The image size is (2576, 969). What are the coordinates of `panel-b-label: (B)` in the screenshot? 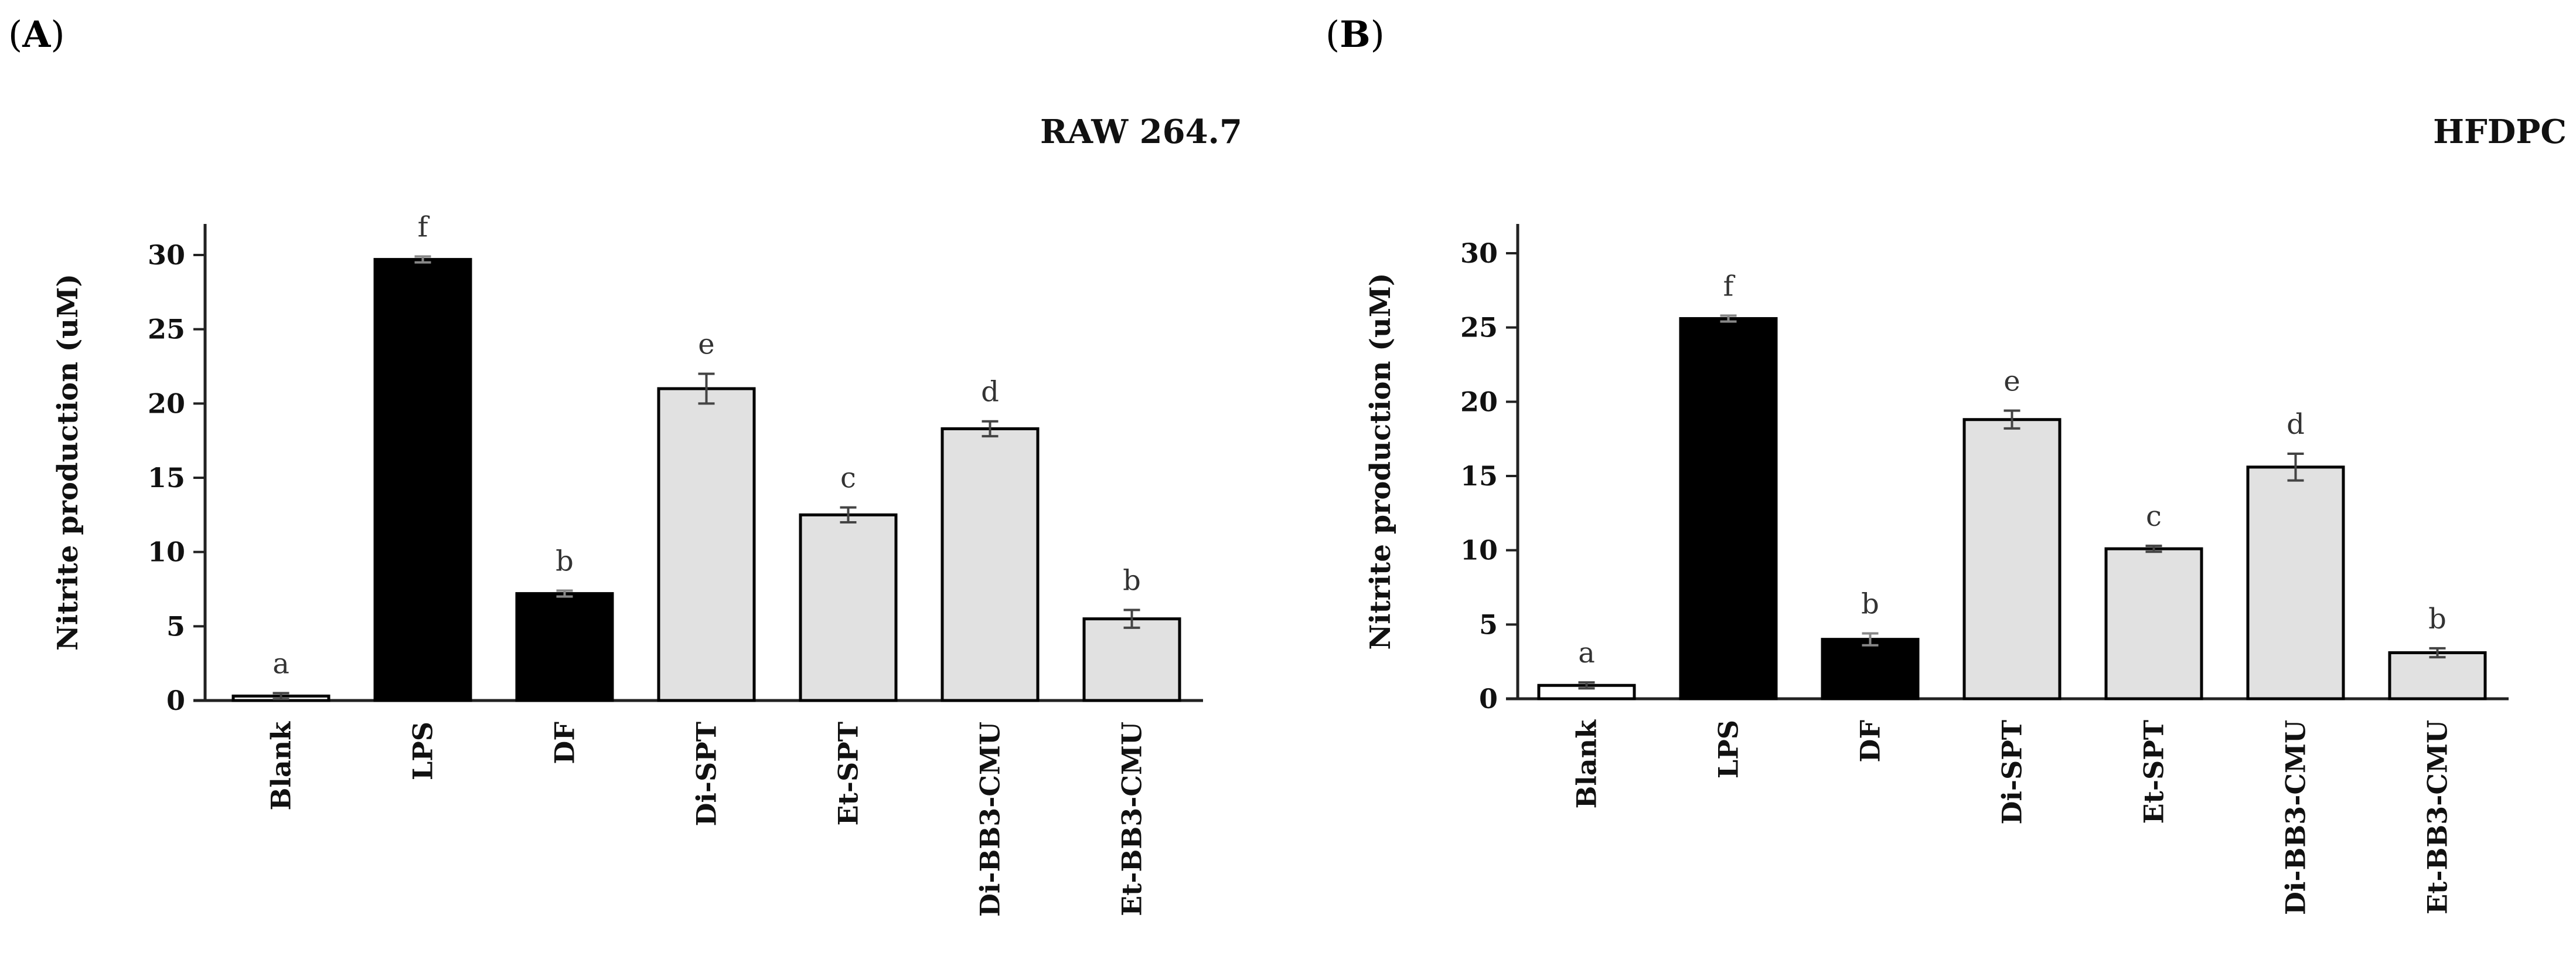 It's located at (1355, 34).